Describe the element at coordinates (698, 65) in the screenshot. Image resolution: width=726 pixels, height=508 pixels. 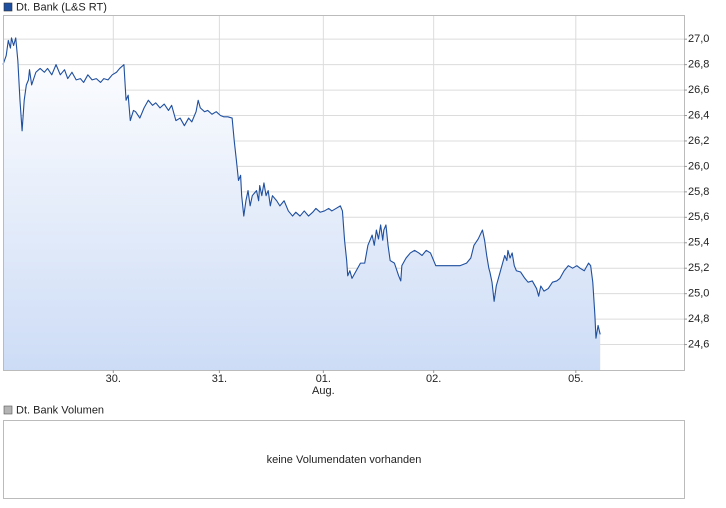
I see `y-tick-label: 26,8` at that location.